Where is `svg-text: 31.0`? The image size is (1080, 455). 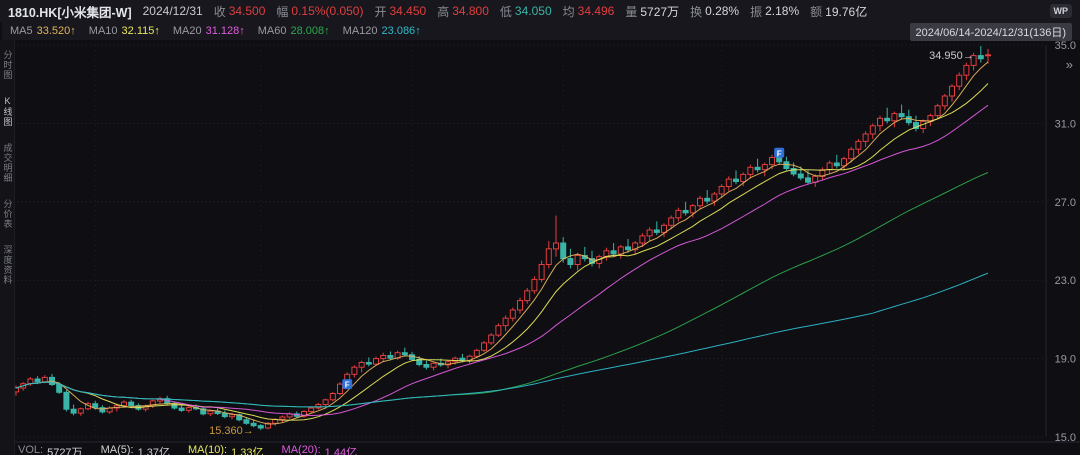 svg-text: 31.0 is located at coordinates (1065, 124).